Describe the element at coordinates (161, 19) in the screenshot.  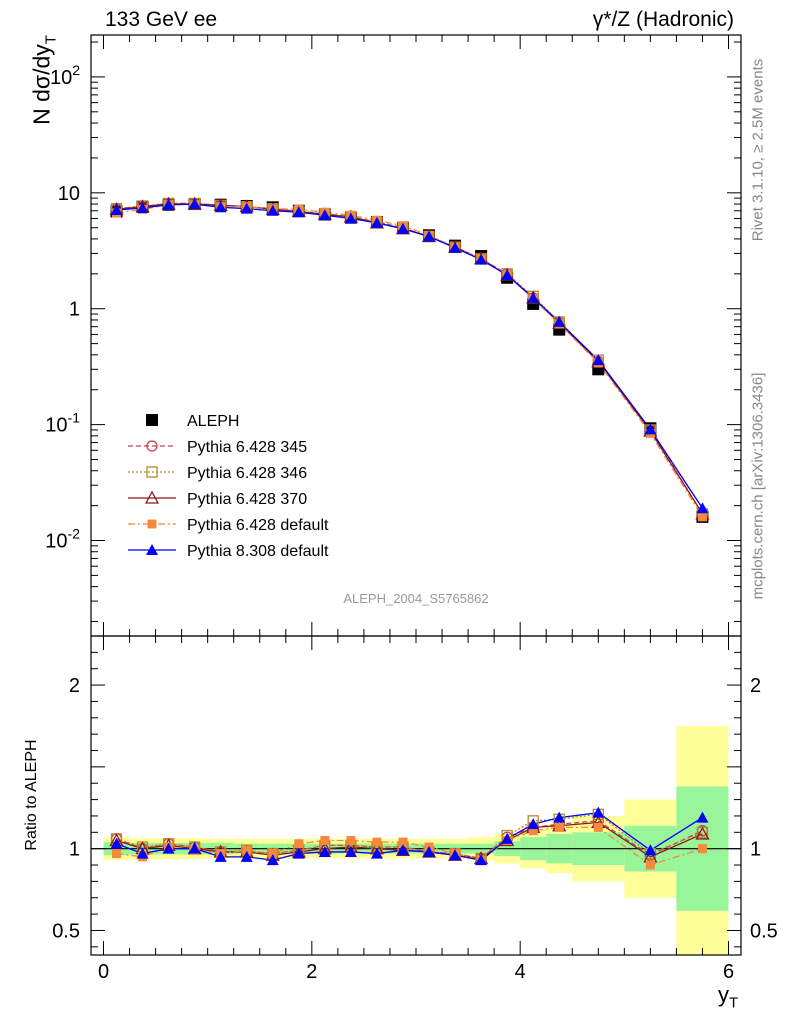
I see `header-left-label: 133 GeV ee` at that location.